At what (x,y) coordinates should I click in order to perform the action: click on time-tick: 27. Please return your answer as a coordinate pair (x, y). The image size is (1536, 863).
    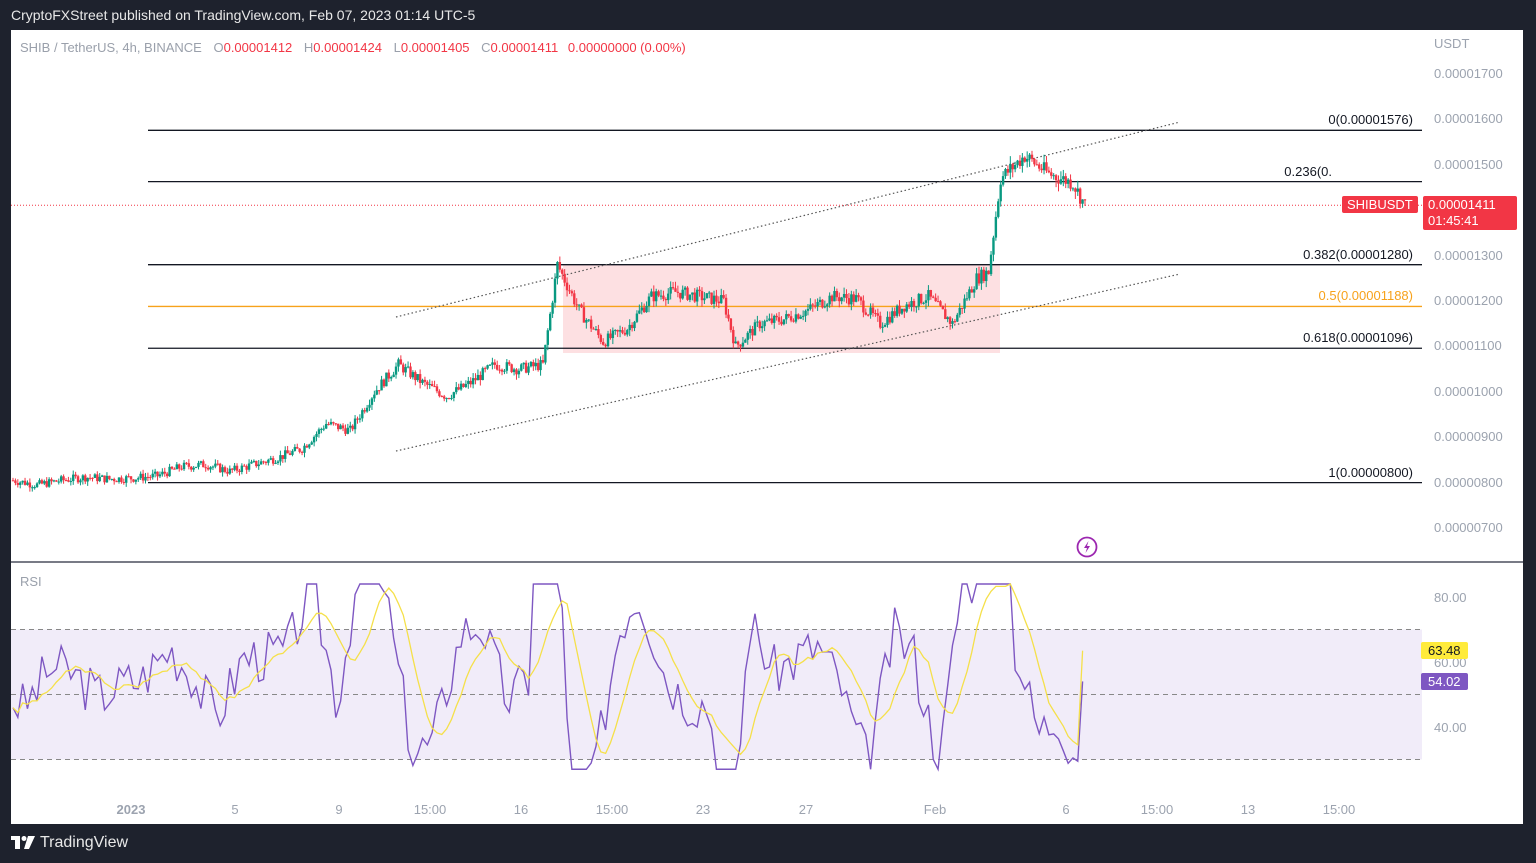
    Looking at the image, I should click on (806, 809).